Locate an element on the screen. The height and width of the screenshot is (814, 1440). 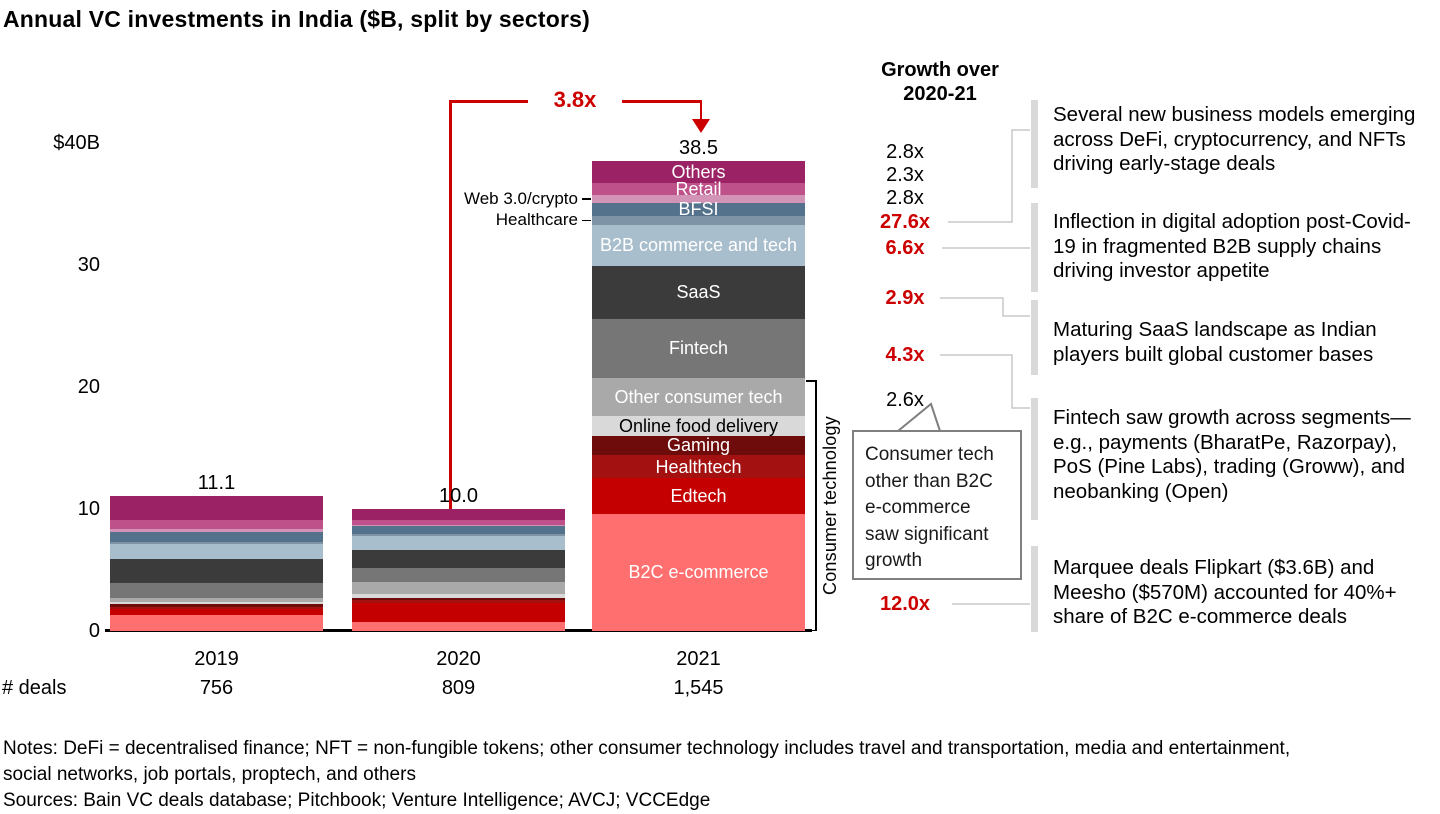
x-axis-label-2021: 2021 is located at coordinates (698, 659).